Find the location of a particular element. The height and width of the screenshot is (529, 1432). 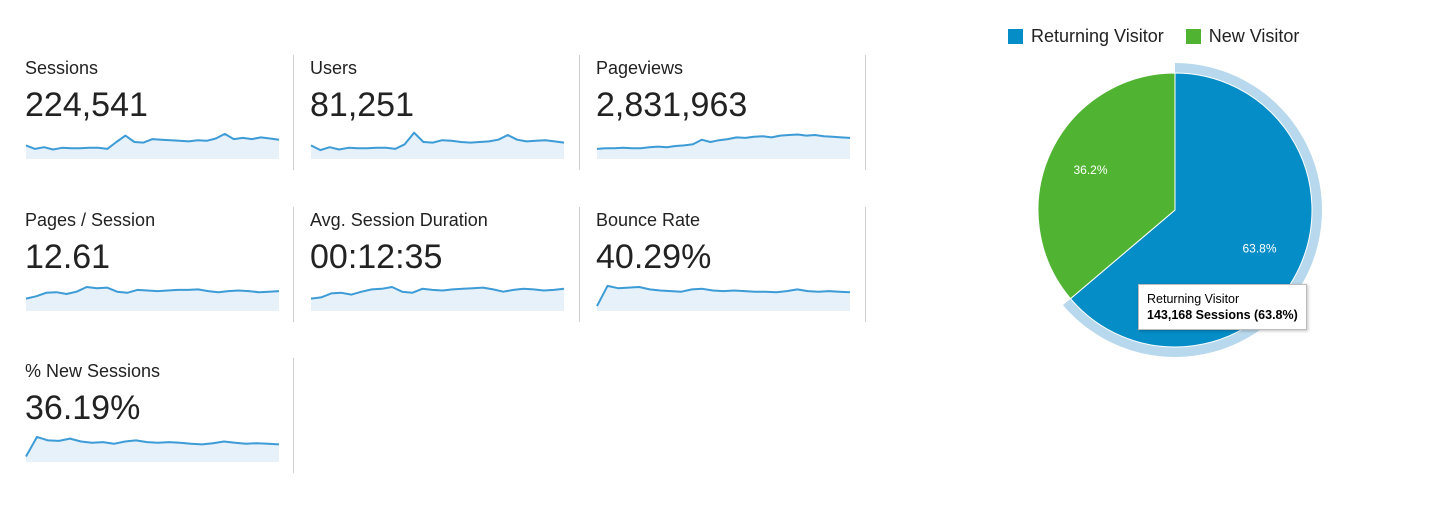

metric-new-sessions: % New Sessions 36.19% is located at coordinates (167, 419).